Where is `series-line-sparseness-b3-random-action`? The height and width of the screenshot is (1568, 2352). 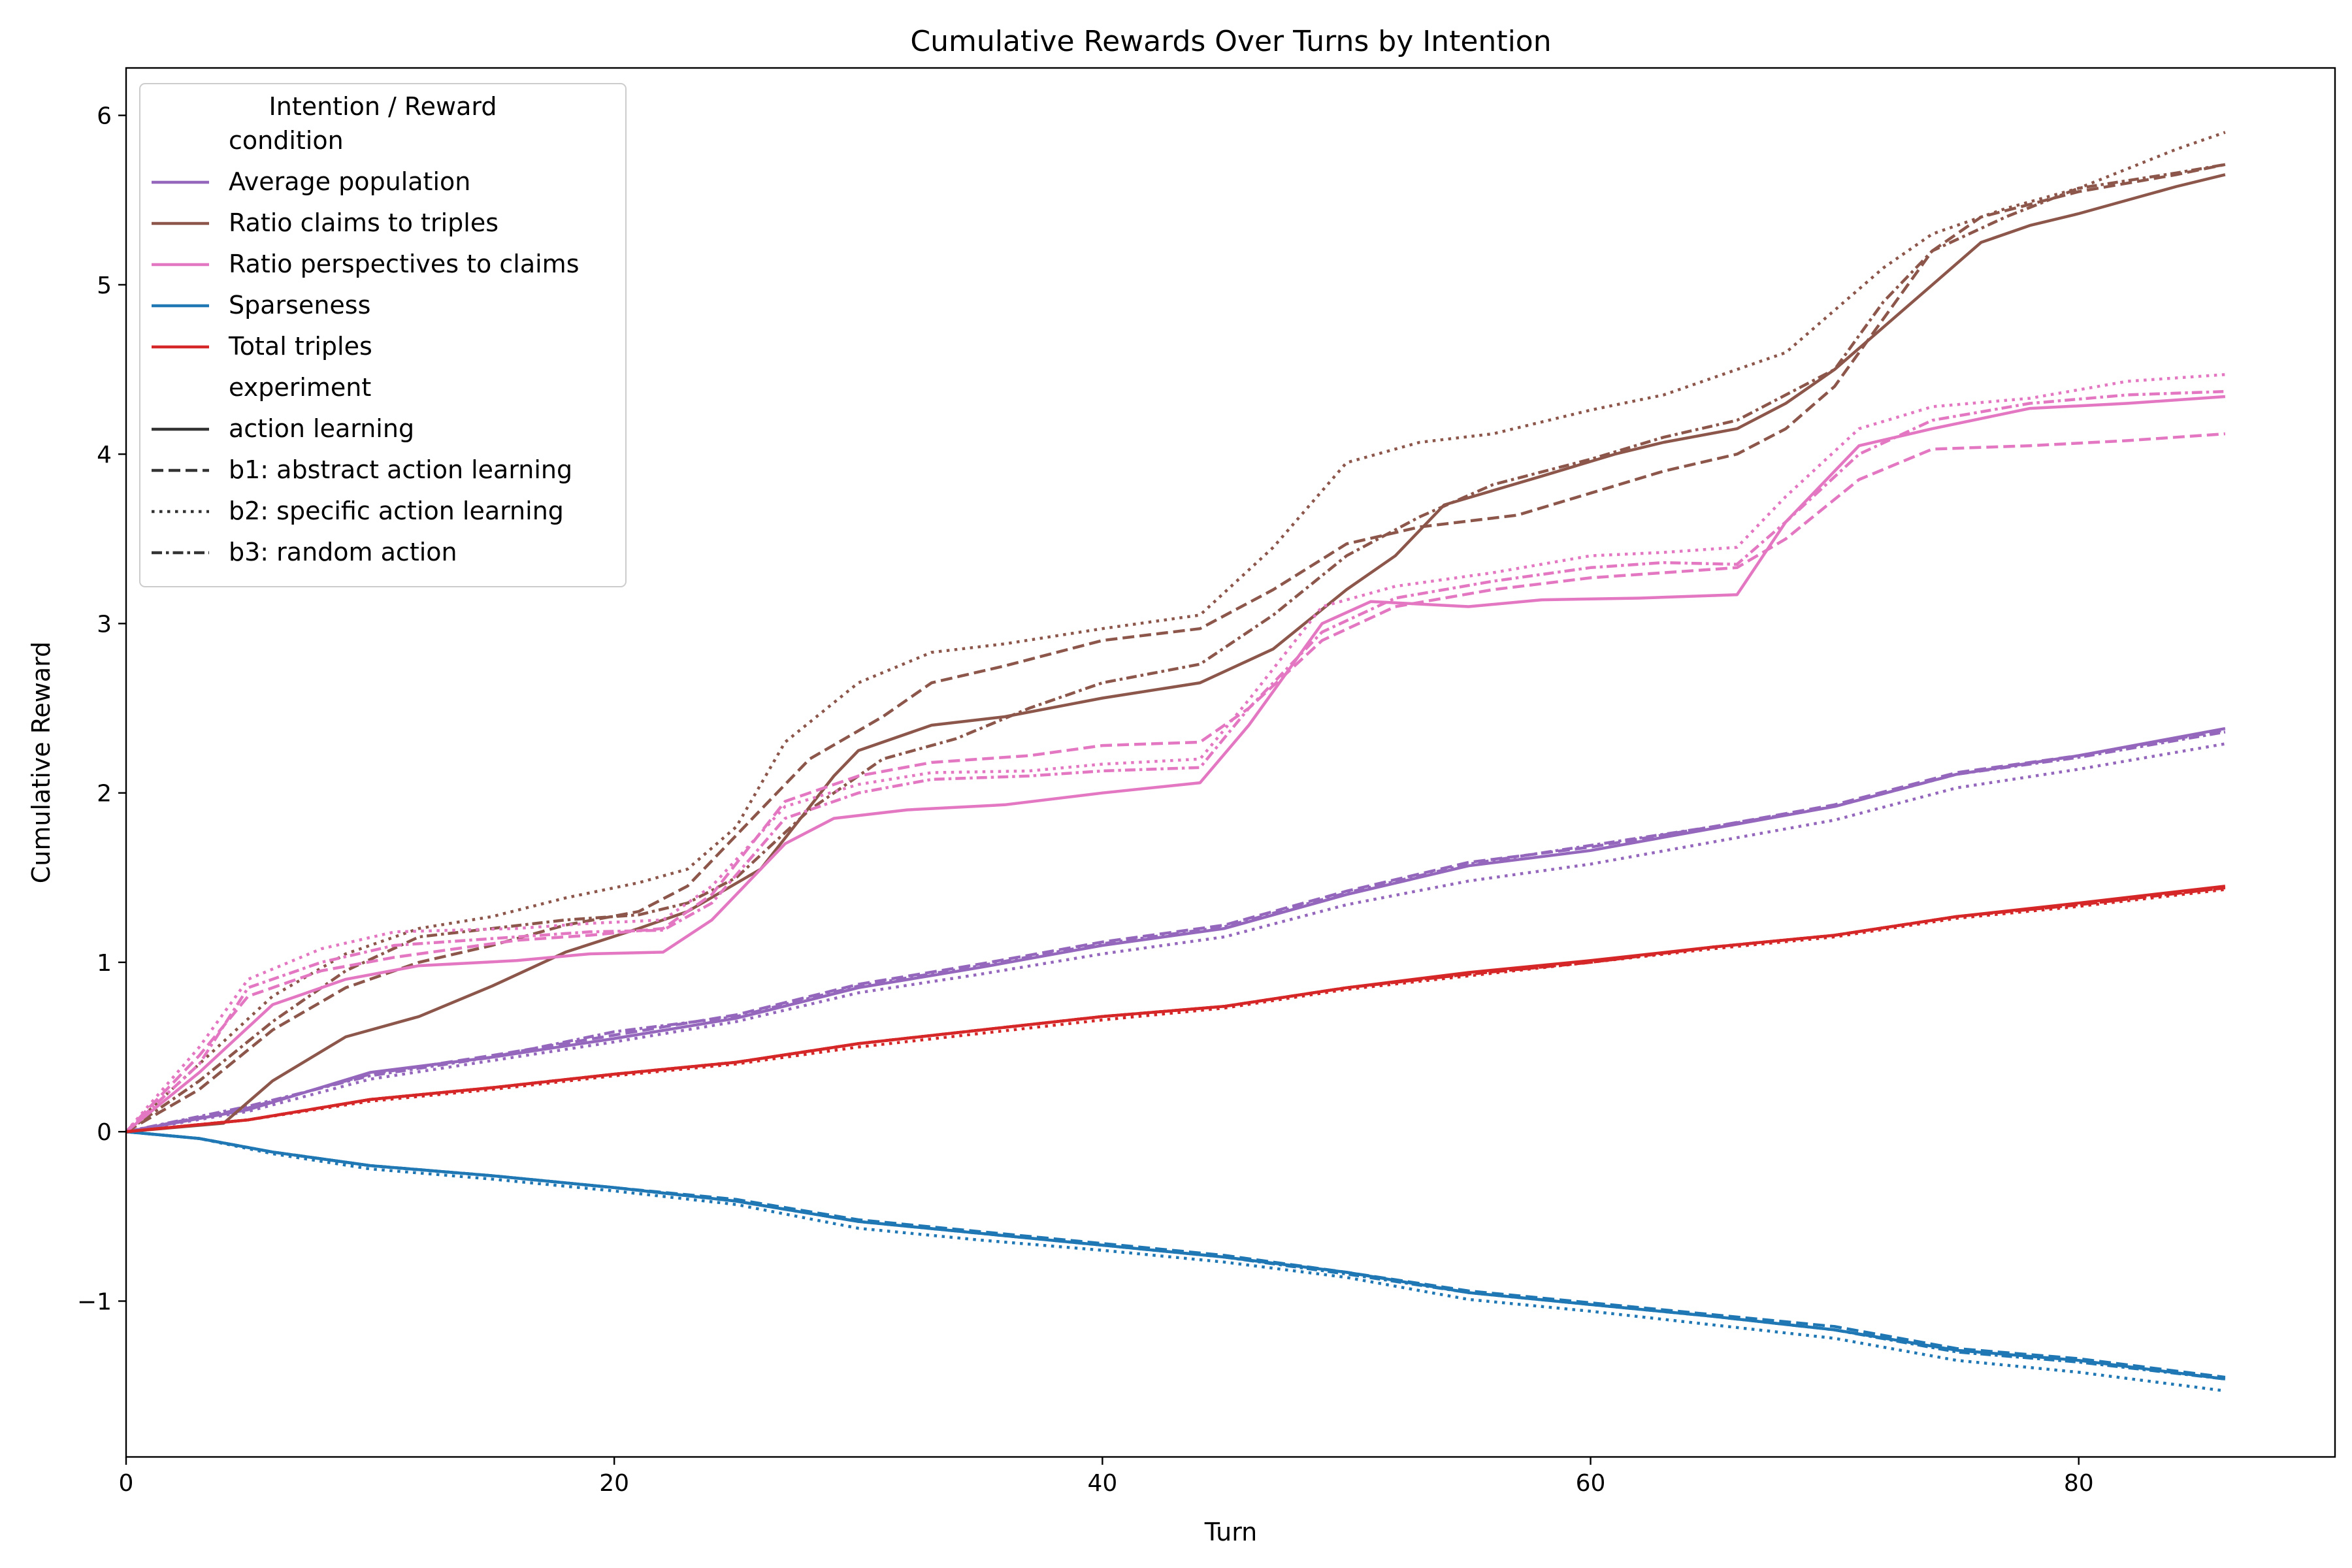
series-line-sparseness-b3-random-action is located at coordinates (1175, 1255).